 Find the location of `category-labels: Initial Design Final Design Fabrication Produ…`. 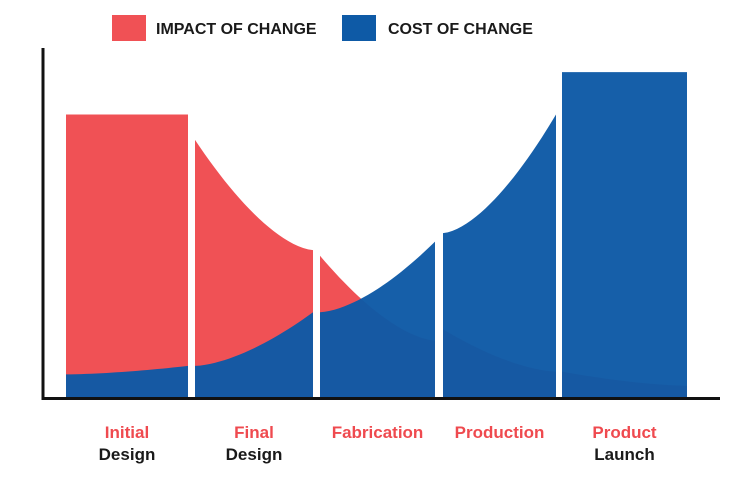

category-labels: Initial Design Final Design Fabrication Produ… is located at coordinates (378, 443).